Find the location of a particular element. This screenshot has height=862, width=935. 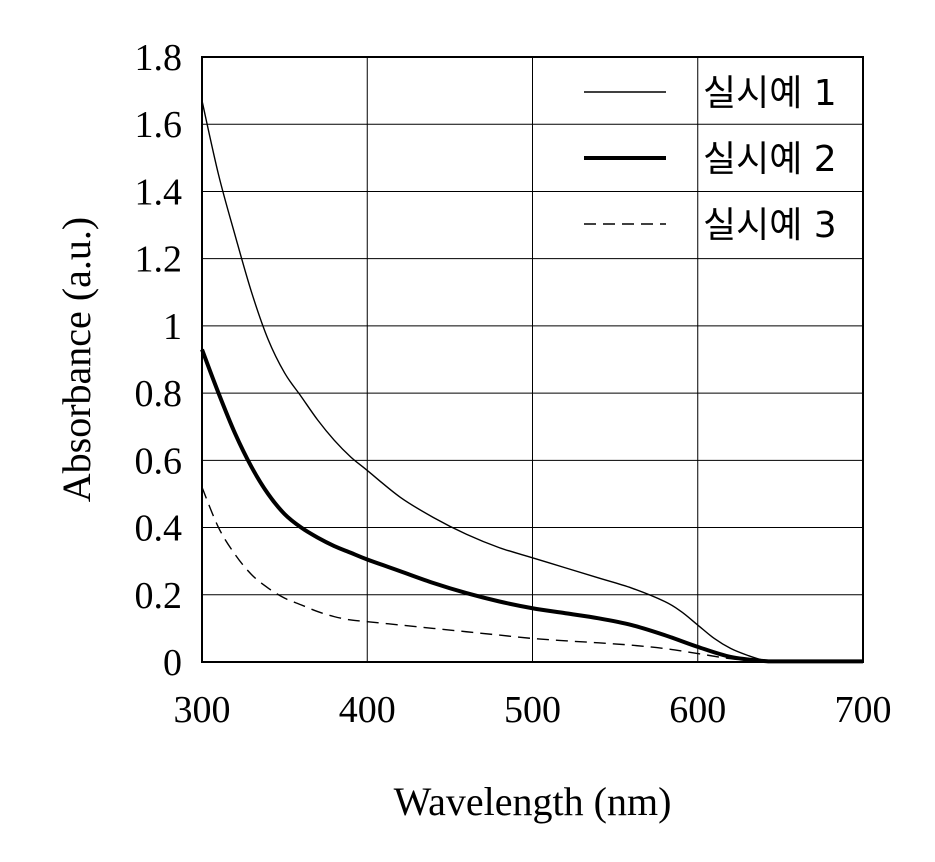

legend-label-2: 실시예 2 is located at coordinates (770, 159).